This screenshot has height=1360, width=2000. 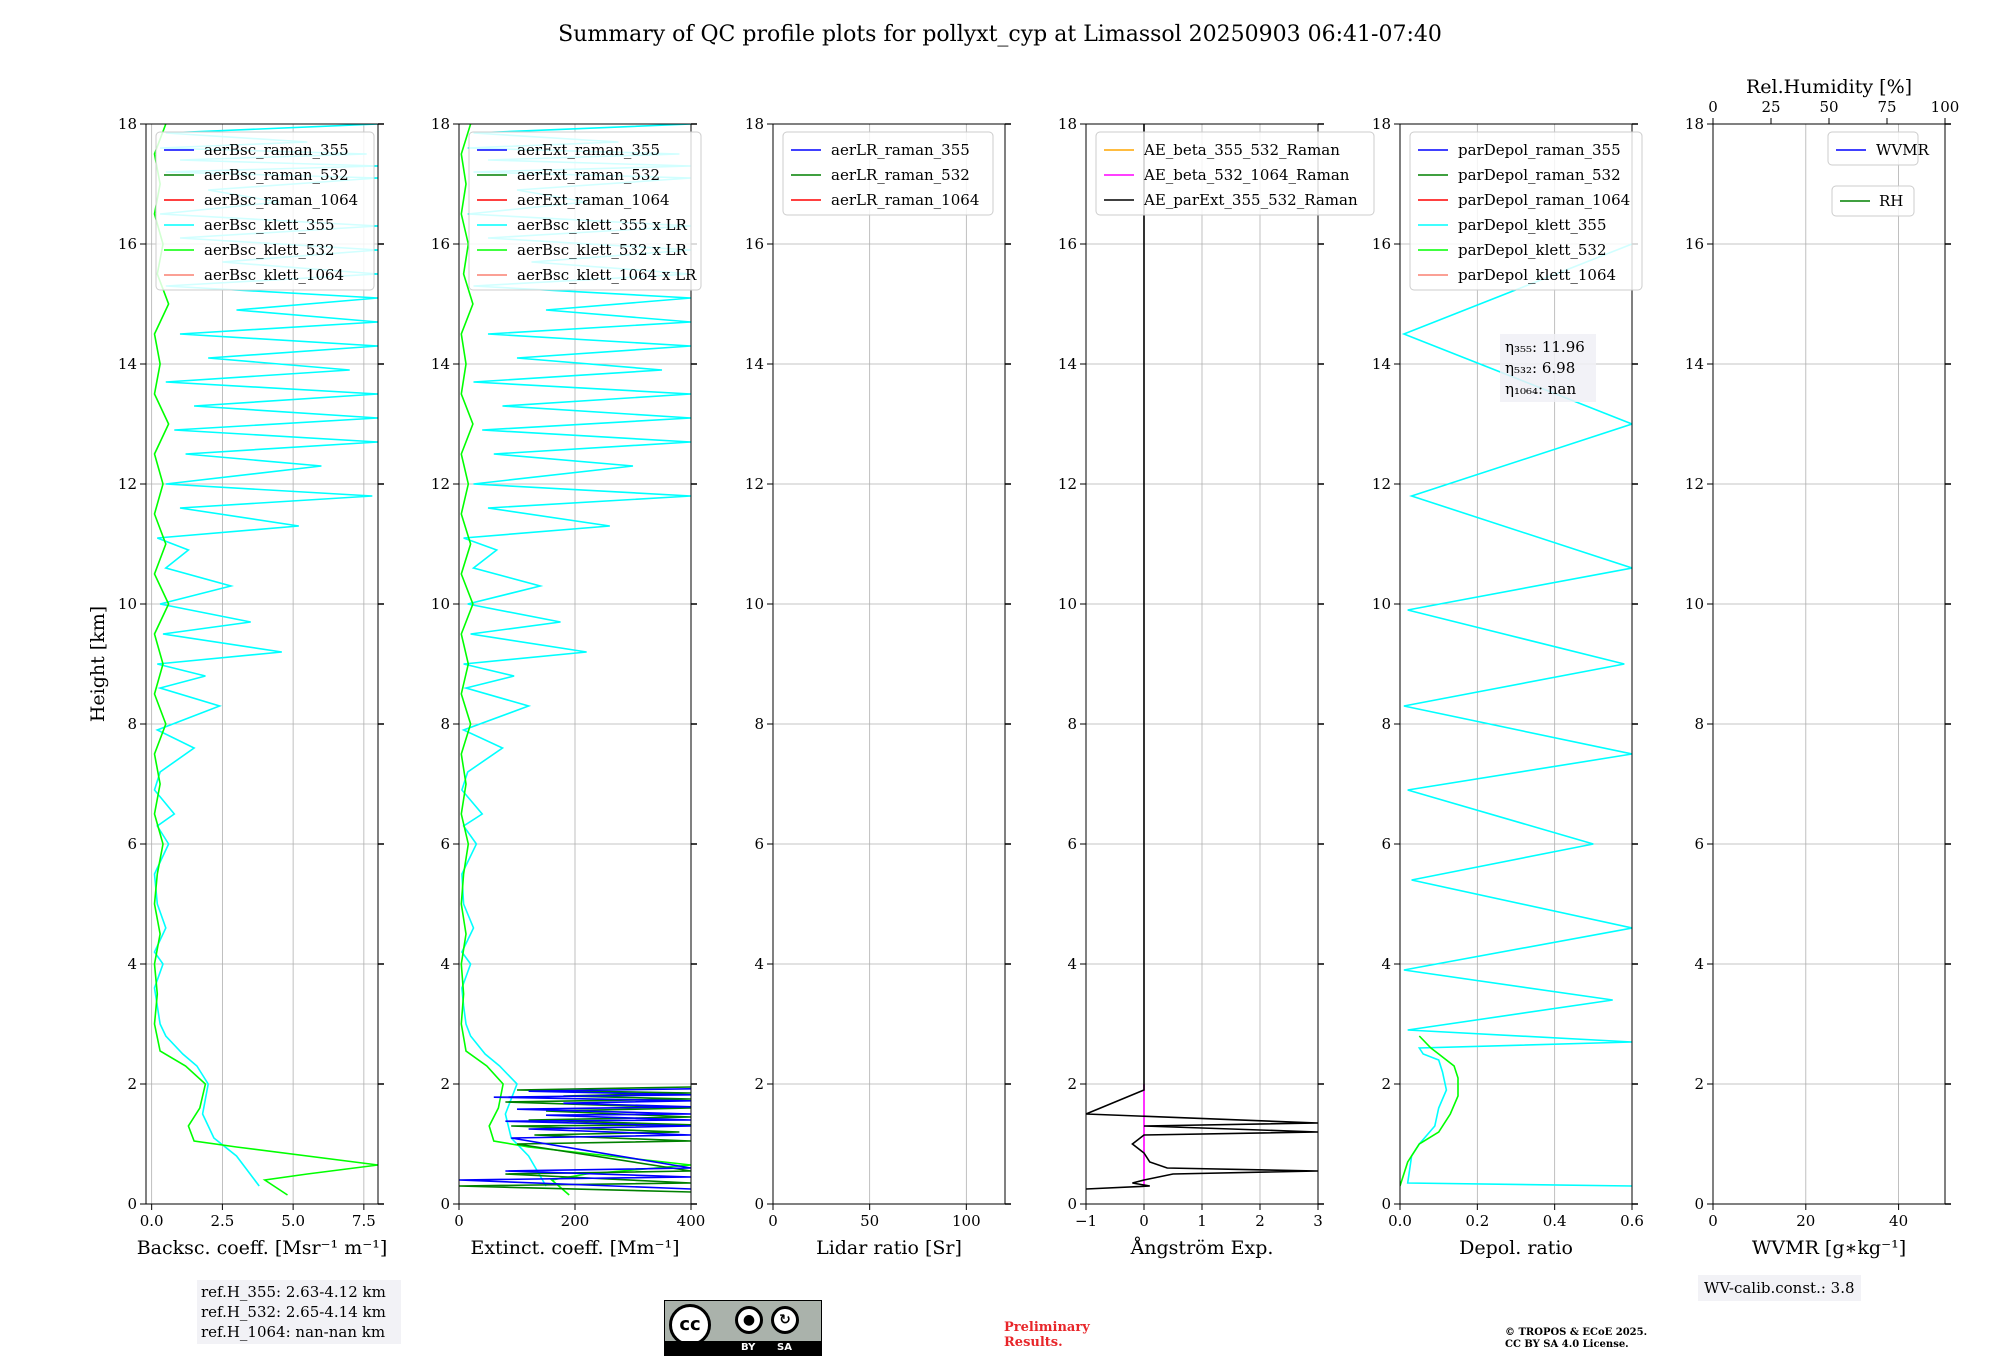 I want to click on preliminary-line-2: Results., so click(x=1033, y=1342).